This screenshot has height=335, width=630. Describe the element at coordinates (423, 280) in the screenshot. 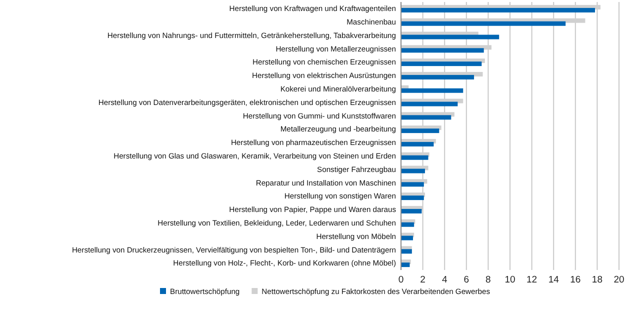

I see `x-tick-label: 2` at that location.